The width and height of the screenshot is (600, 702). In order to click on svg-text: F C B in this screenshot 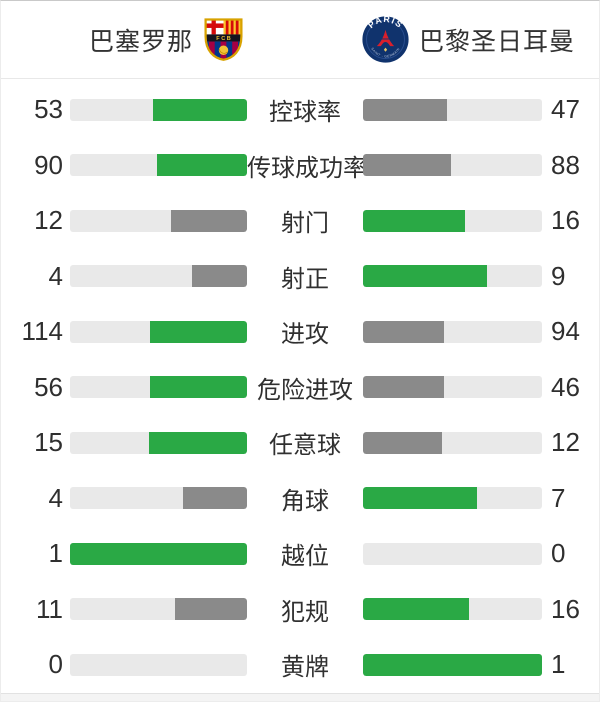, I will do `click(223, 39)`.